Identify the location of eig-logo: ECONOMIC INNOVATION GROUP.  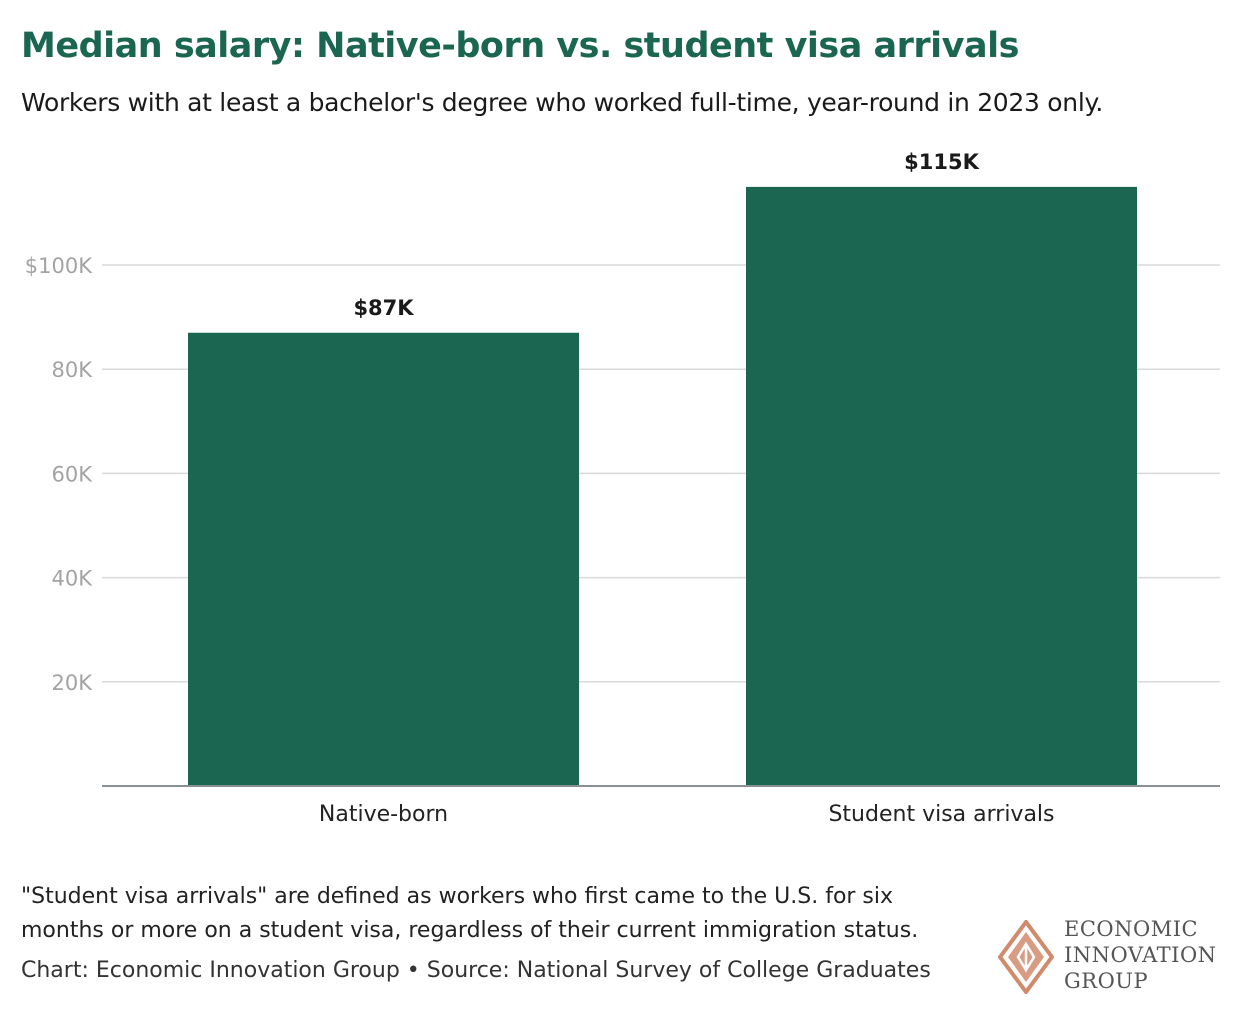
(1113, 956).